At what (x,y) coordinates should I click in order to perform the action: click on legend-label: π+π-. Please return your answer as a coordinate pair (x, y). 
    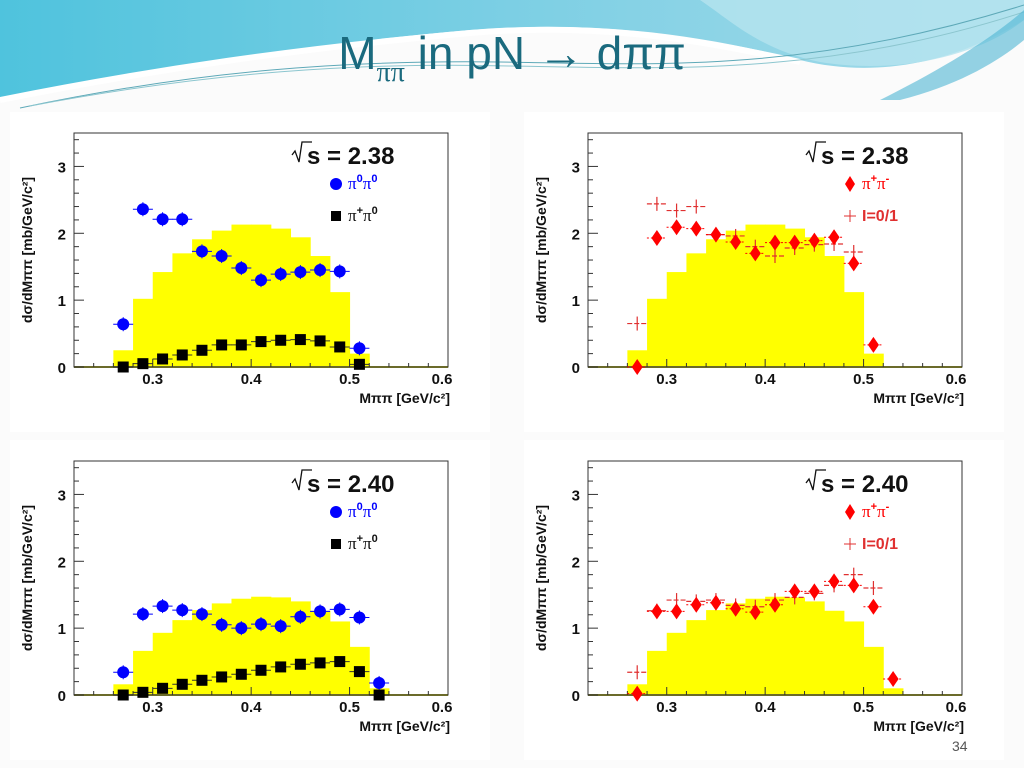
    Looking at the image, I should click on (876, 183).